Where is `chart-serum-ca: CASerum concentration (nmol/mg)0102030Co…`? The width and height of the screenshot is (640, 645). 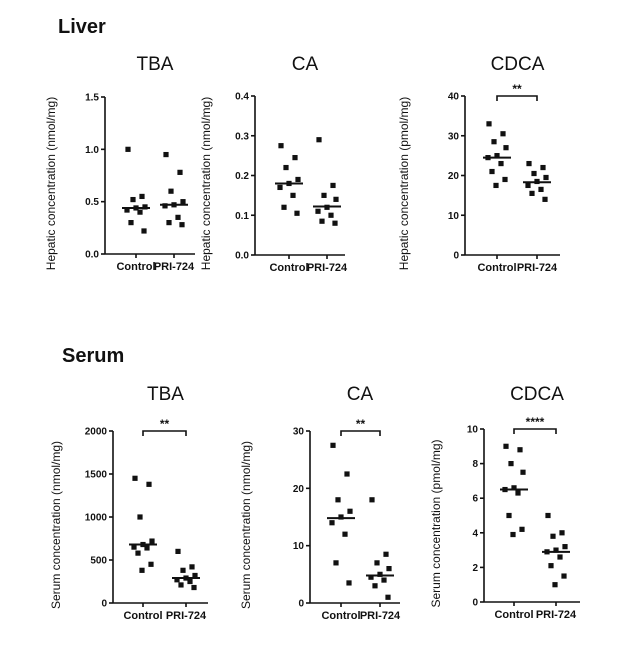
chart-serum-ca: CASerum concentration (nmol/mg)0102030Co… is located at coordinates (320, 503).